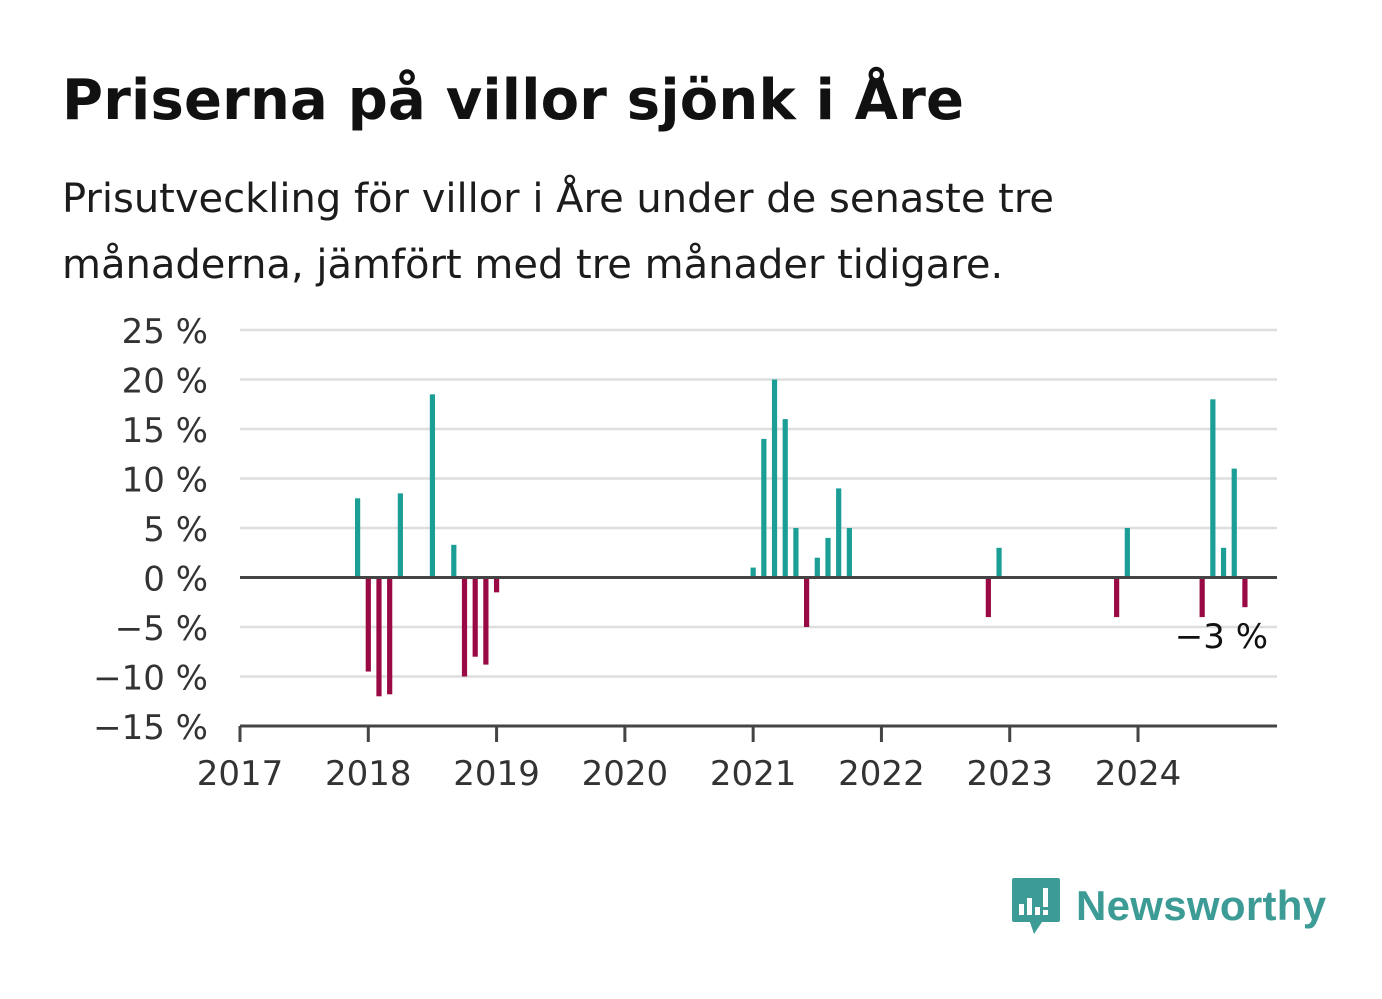 The image size is (1382, 999). Describe the element at coordinates (165, 431) in the screenshot. I see `y-tick-label: 15 %` at that location.